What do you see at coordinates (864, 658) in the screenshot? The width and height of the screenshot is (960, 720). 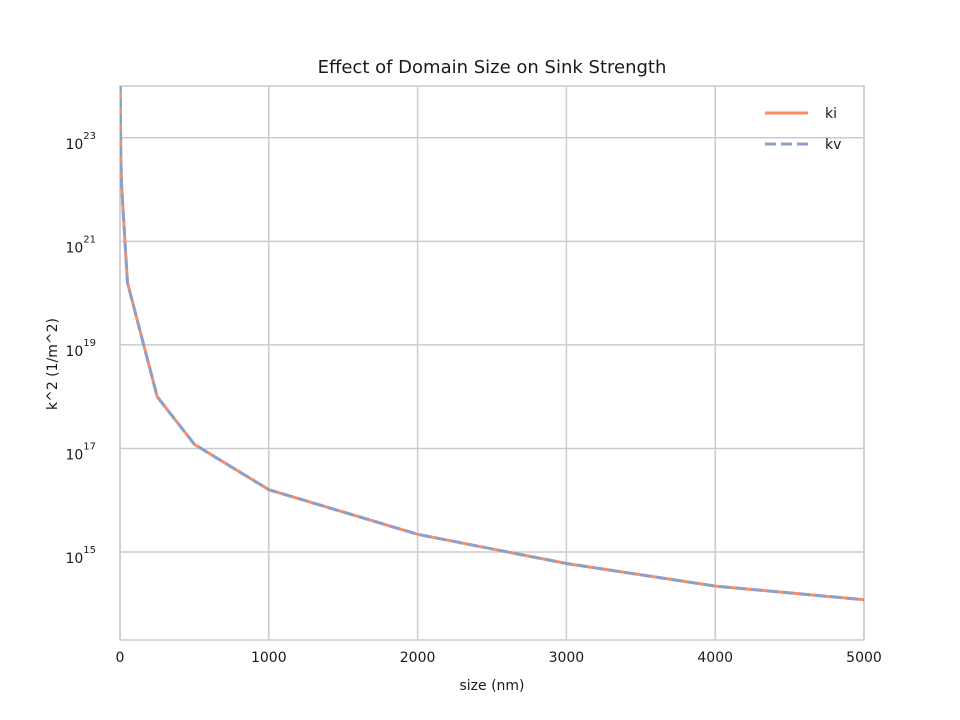 I see `x-tick-label: 5000` at bounding box center [864, 658].